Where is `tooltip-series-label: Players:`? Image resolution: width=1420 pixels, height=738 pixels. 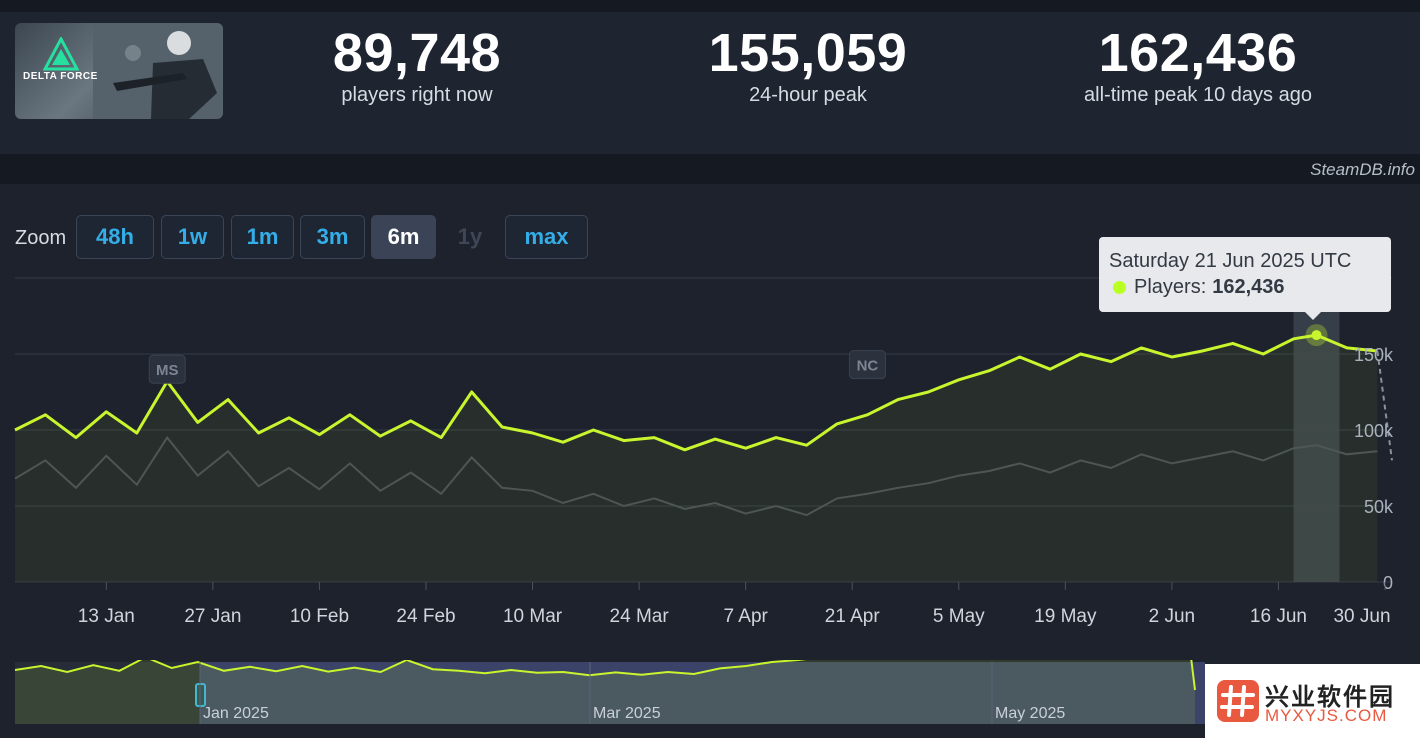
tooltip-series-label: Players: is located at coordinates (1170, 287).